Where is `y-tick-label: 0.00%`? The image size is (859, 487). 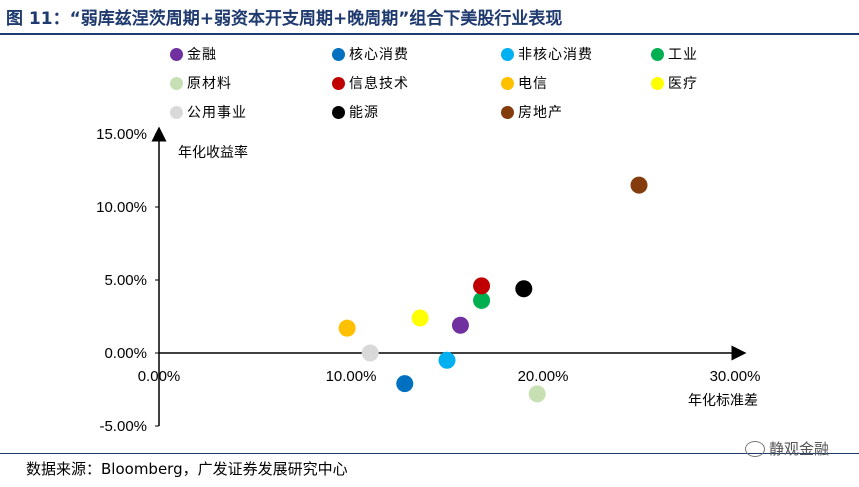 y-tick-label: 0.00% is located at coordinates (125, 353).